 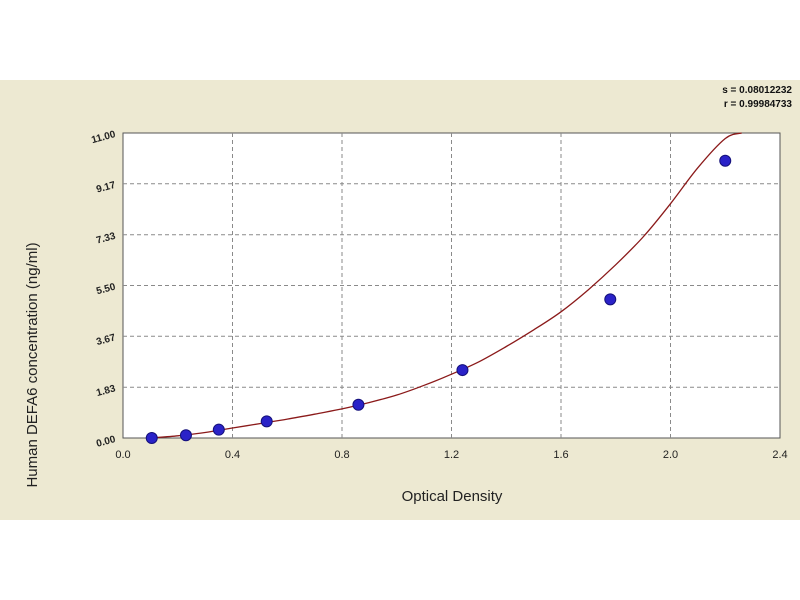 What do you see at coordinates (122, 455) in the screenshot?
I see `x-tick-label: 0.0` at bounding box center [122, 455].